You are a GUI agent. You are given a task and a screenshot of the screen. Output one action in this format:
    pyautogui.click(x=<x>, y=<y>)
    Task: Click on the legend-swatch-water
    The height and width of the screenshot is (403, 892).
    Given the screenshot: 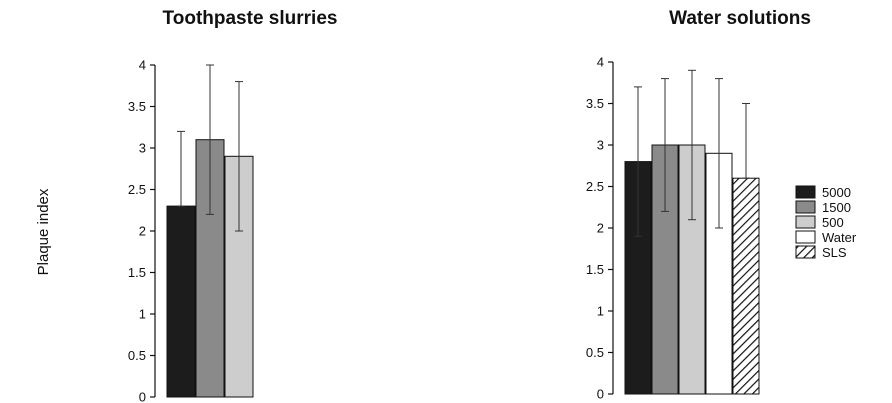 What is the action you would take?
    pyautogui.click(x=805, y=237)
    